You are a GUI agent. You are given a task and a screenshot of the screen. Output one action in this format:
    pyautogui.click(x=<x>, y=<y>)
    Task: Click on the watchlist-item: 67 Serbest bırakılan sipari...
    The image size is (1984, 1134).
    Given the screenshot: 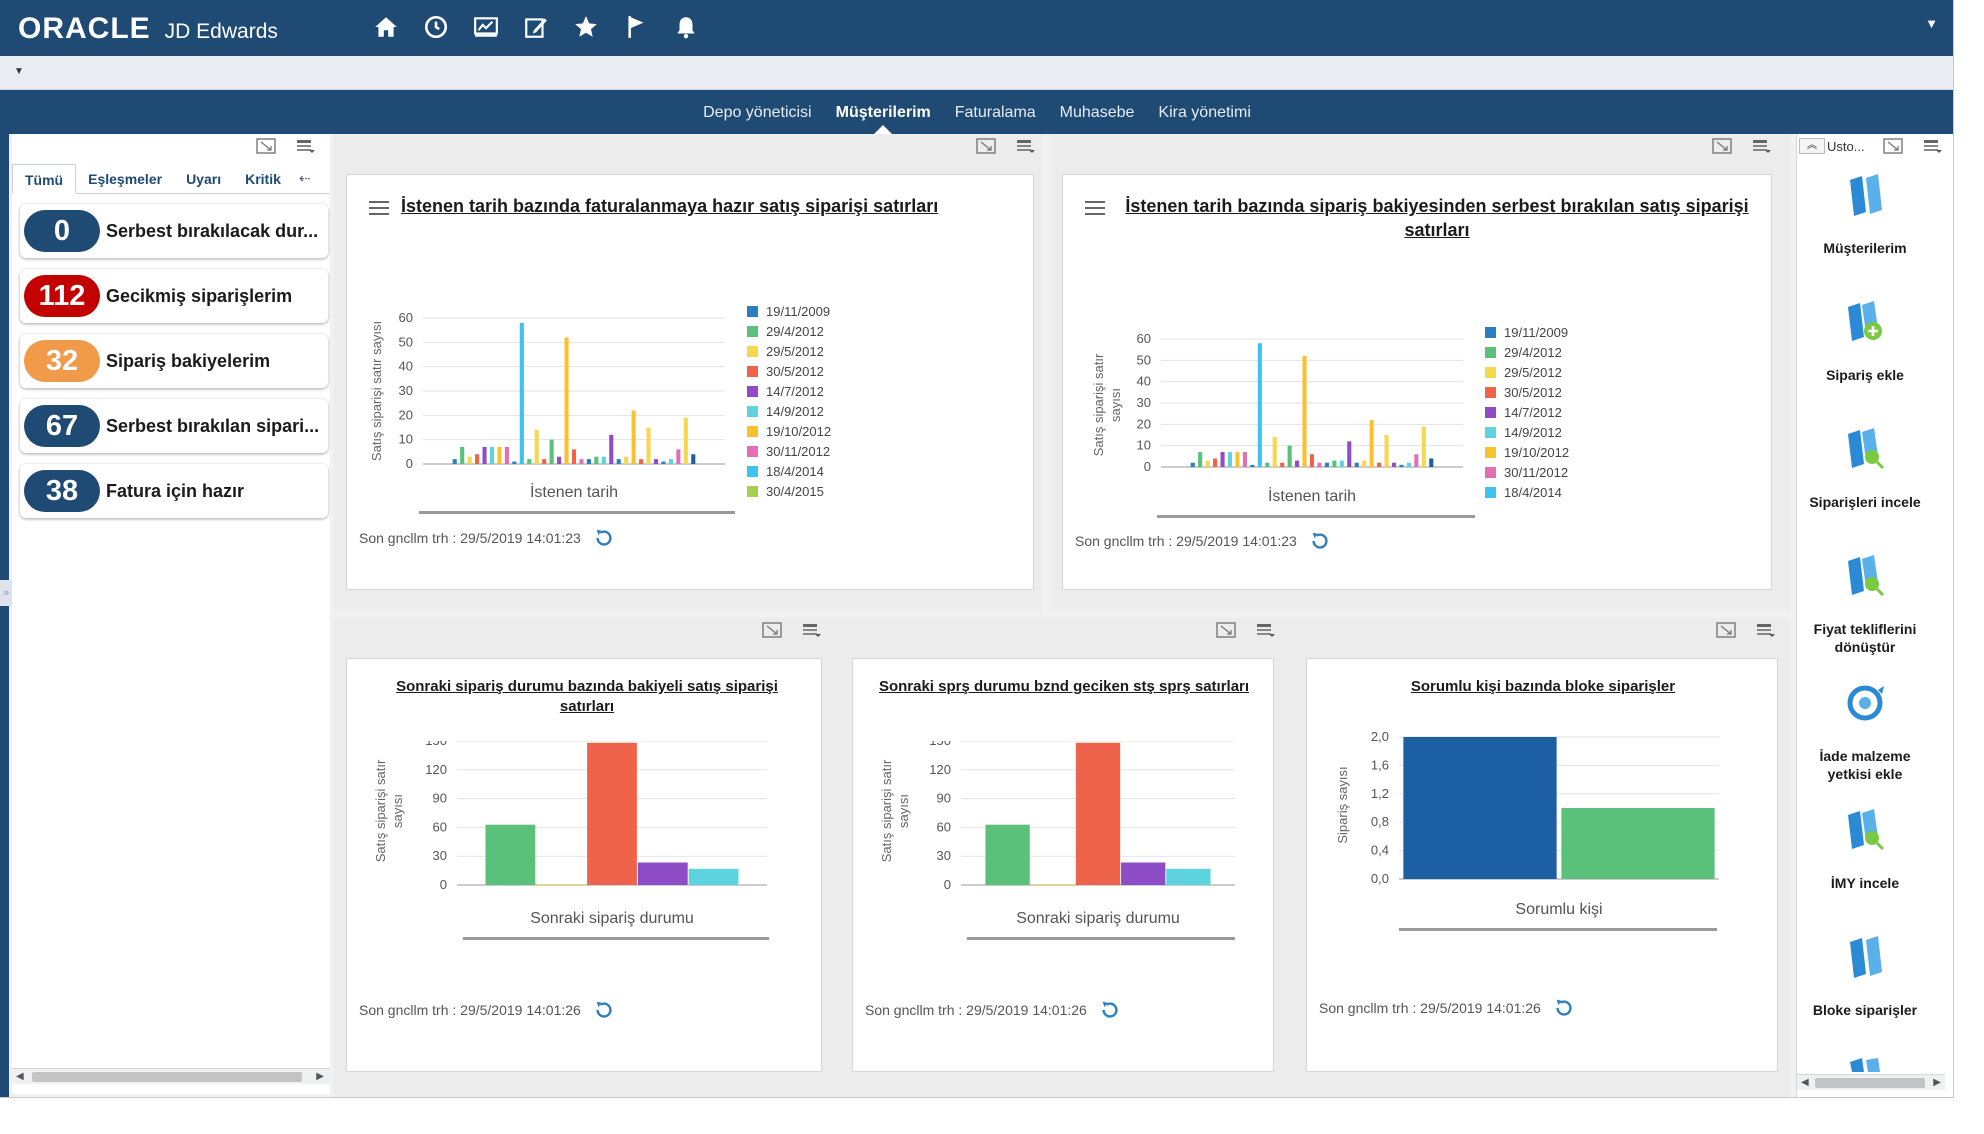 What is the action you would take?
    pyautogui.click(x=174, y=426)
    